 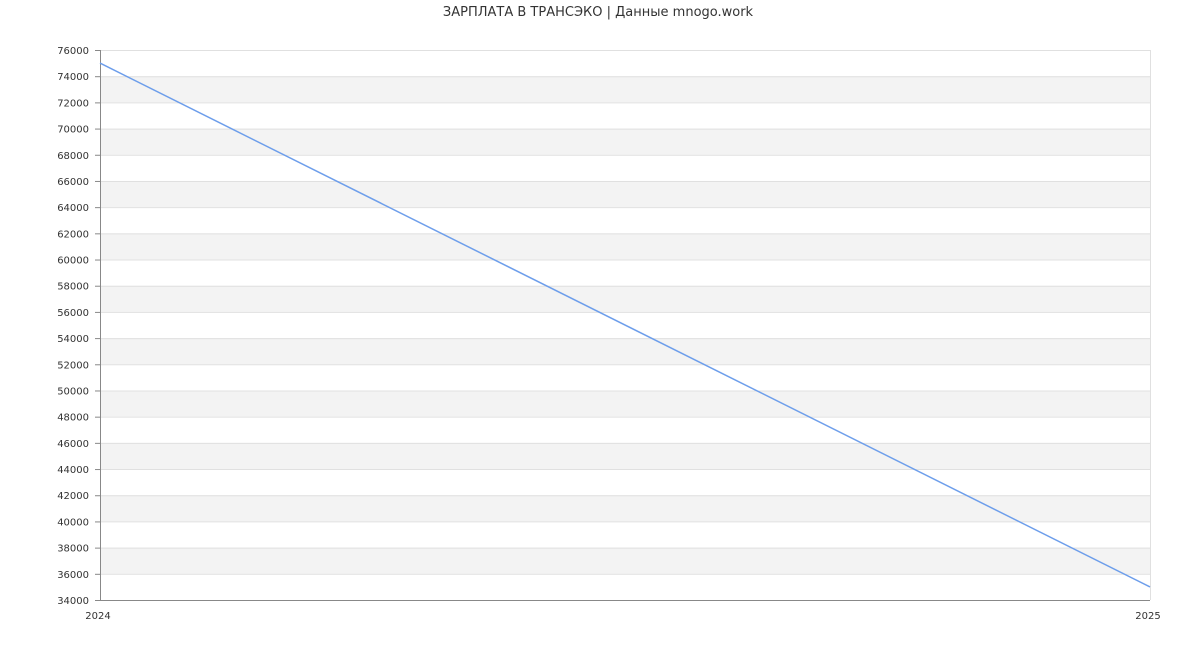 I want to click on y-tick-label: 74000, so click(x=73, y=77).